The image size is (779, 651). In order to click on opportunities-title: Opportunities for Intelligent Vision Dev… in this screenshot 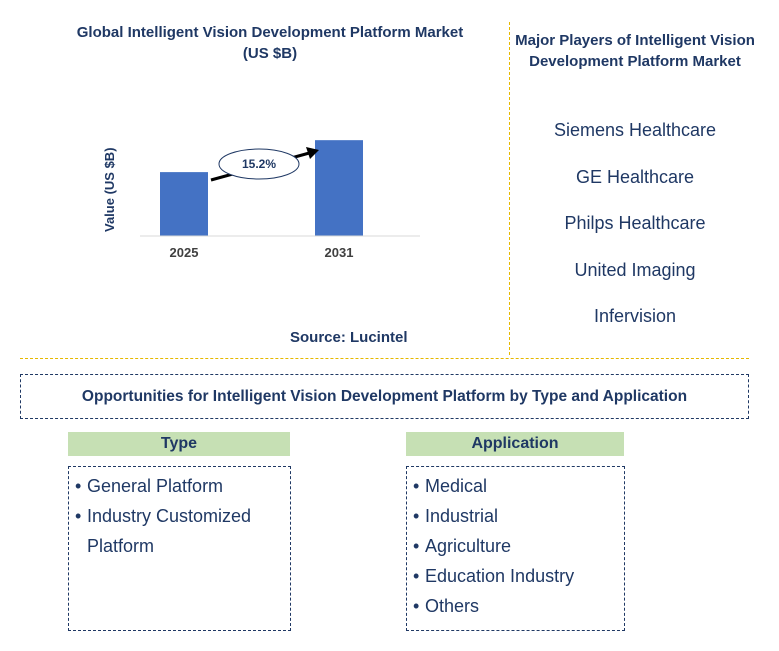, I will do `click(384, 396)`.